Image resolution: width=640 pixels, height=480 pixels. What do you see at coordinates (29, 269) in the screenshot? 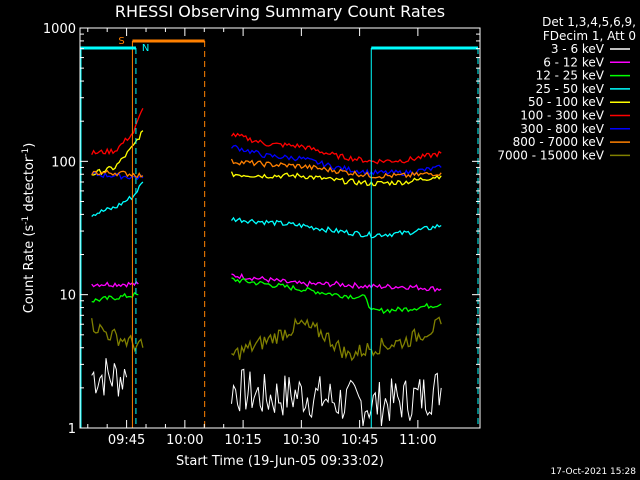
I see `y-axis-label-part: Count Rate (s` at bounding box center [29, 269].